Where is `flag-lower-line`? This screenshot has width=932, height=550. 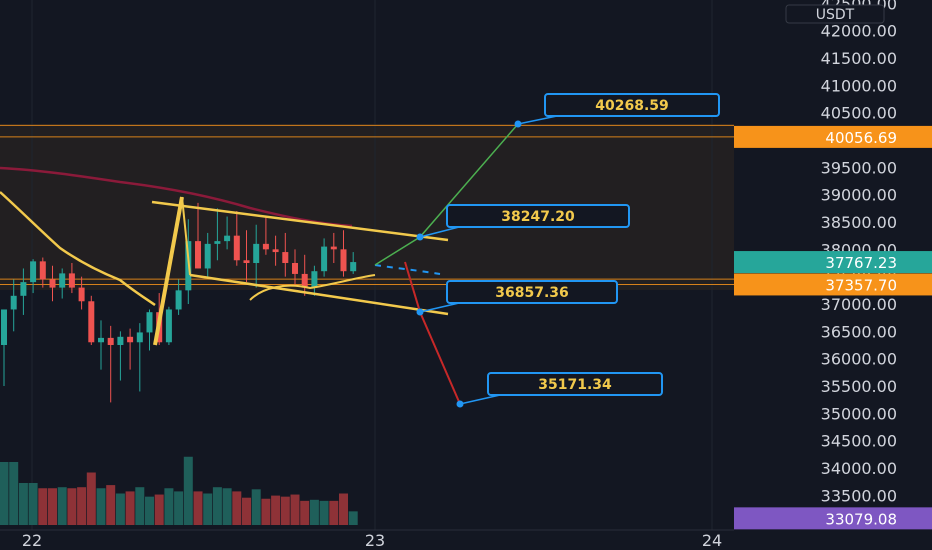
flag-lower-line is located at coordinates (319, 294).